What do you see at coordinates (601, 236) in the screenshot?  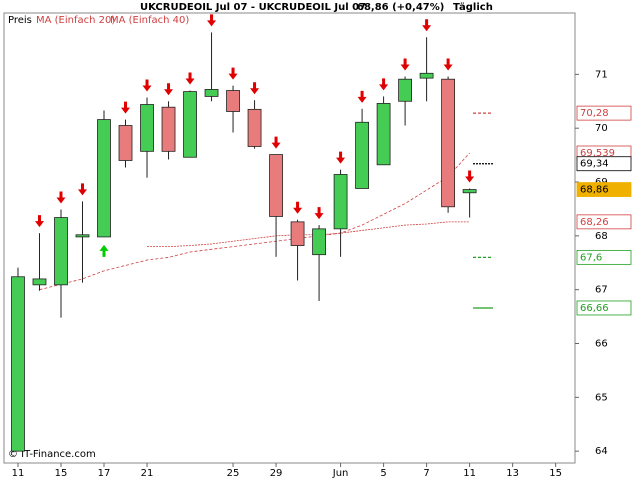 I see `y-tick-label: 68` at bounding box center [601, 236].